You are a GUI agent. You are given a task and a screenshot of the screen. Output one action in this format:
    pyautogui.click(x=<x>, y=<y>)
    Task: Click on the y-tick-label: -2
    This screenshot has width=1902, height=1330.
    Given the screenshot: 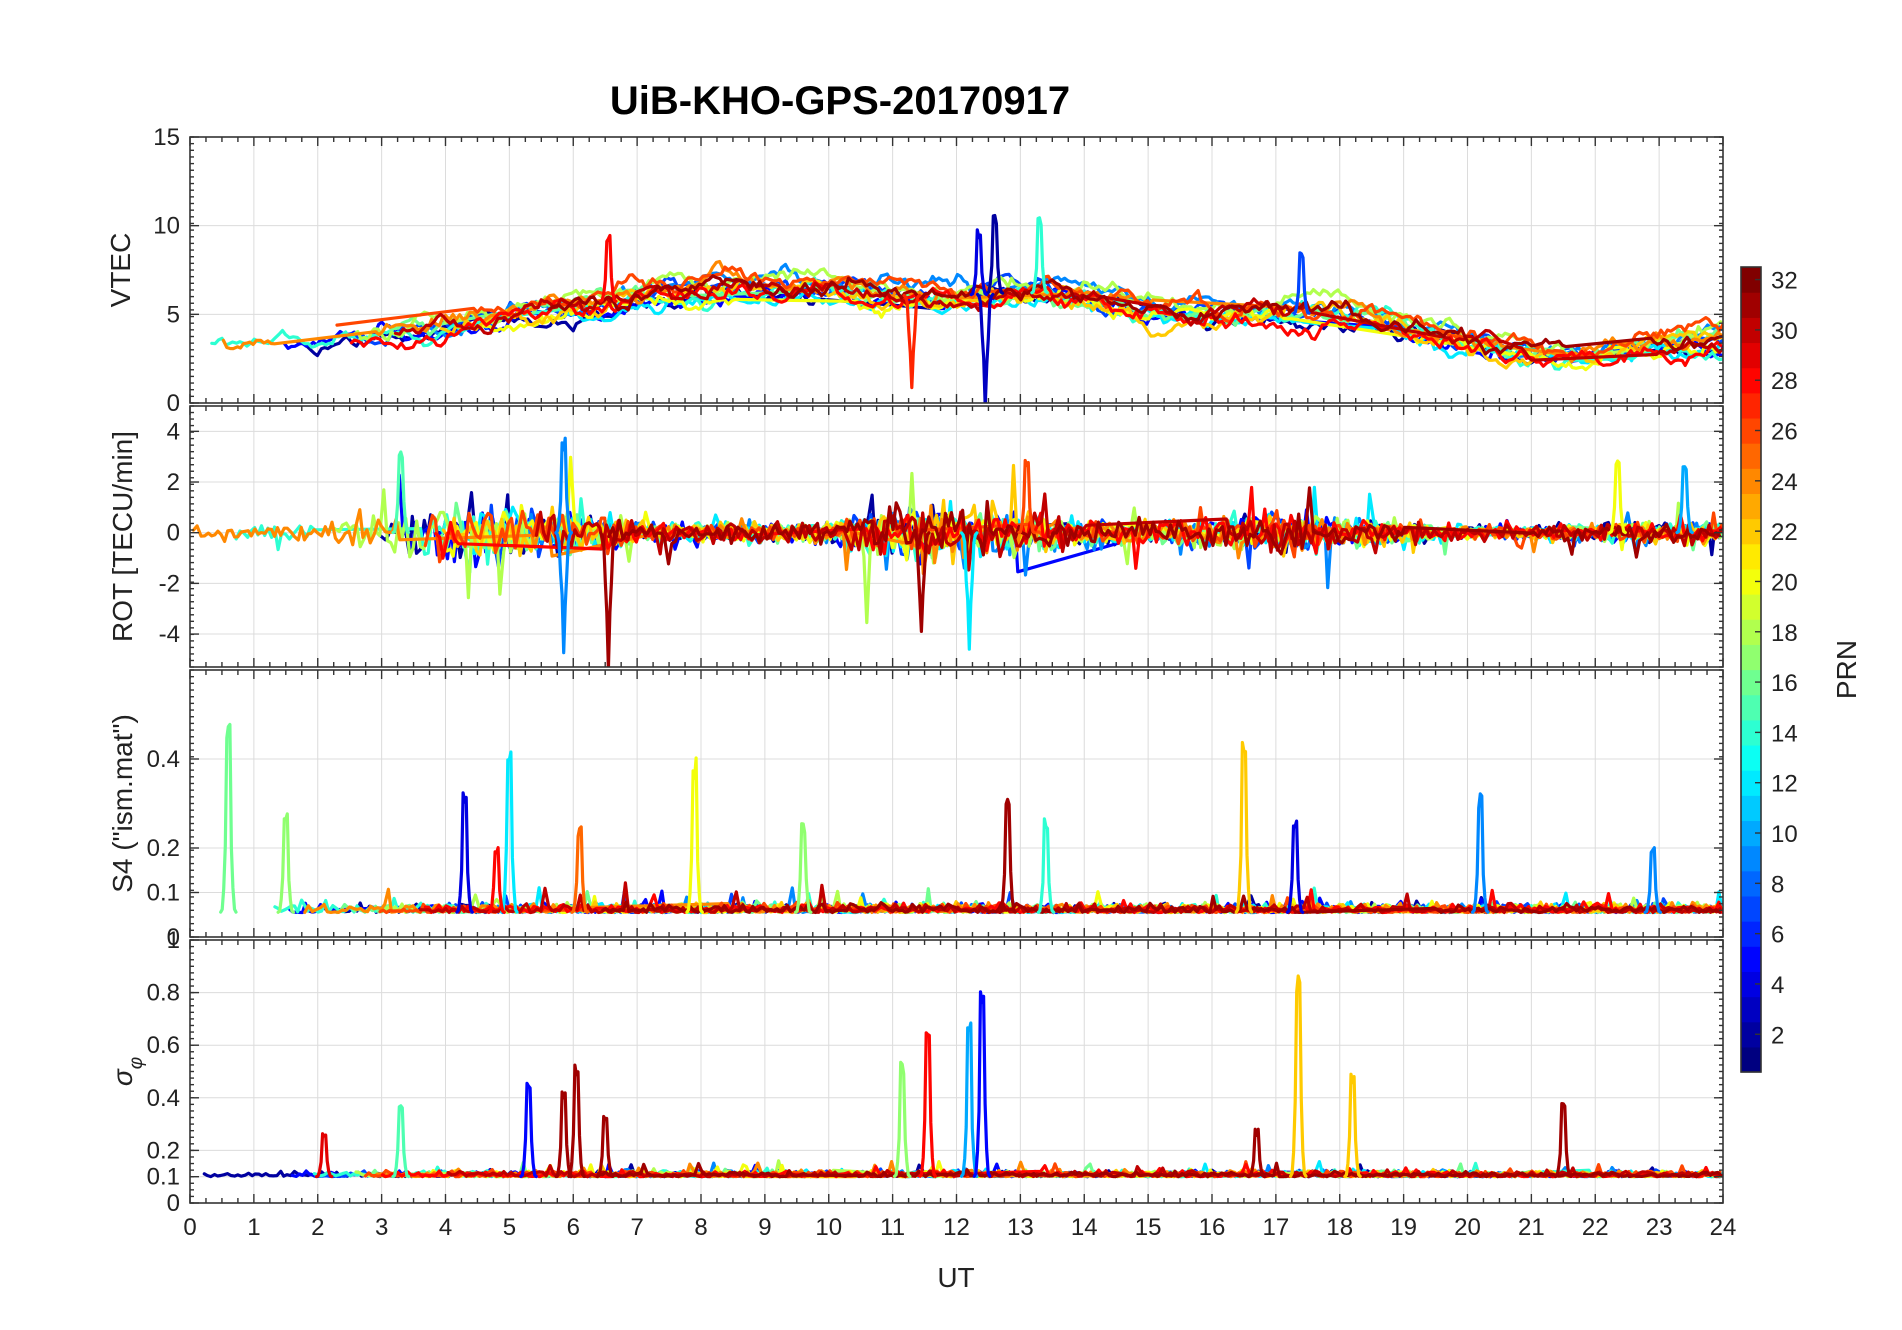 What is the action you would take?
    pyautogui.click(x=169, y=583)
    